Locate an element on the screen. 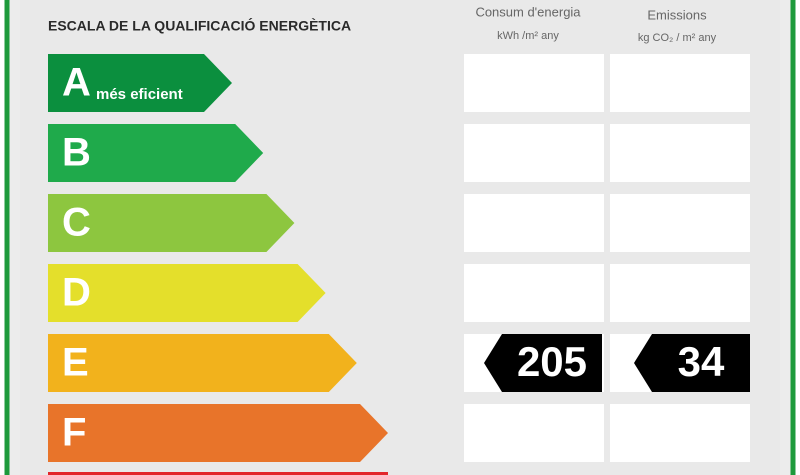 The height and width of the screenshot is (475, 800). column-unit: kg CO₂ / m² any is located at coordinates (677, 38).